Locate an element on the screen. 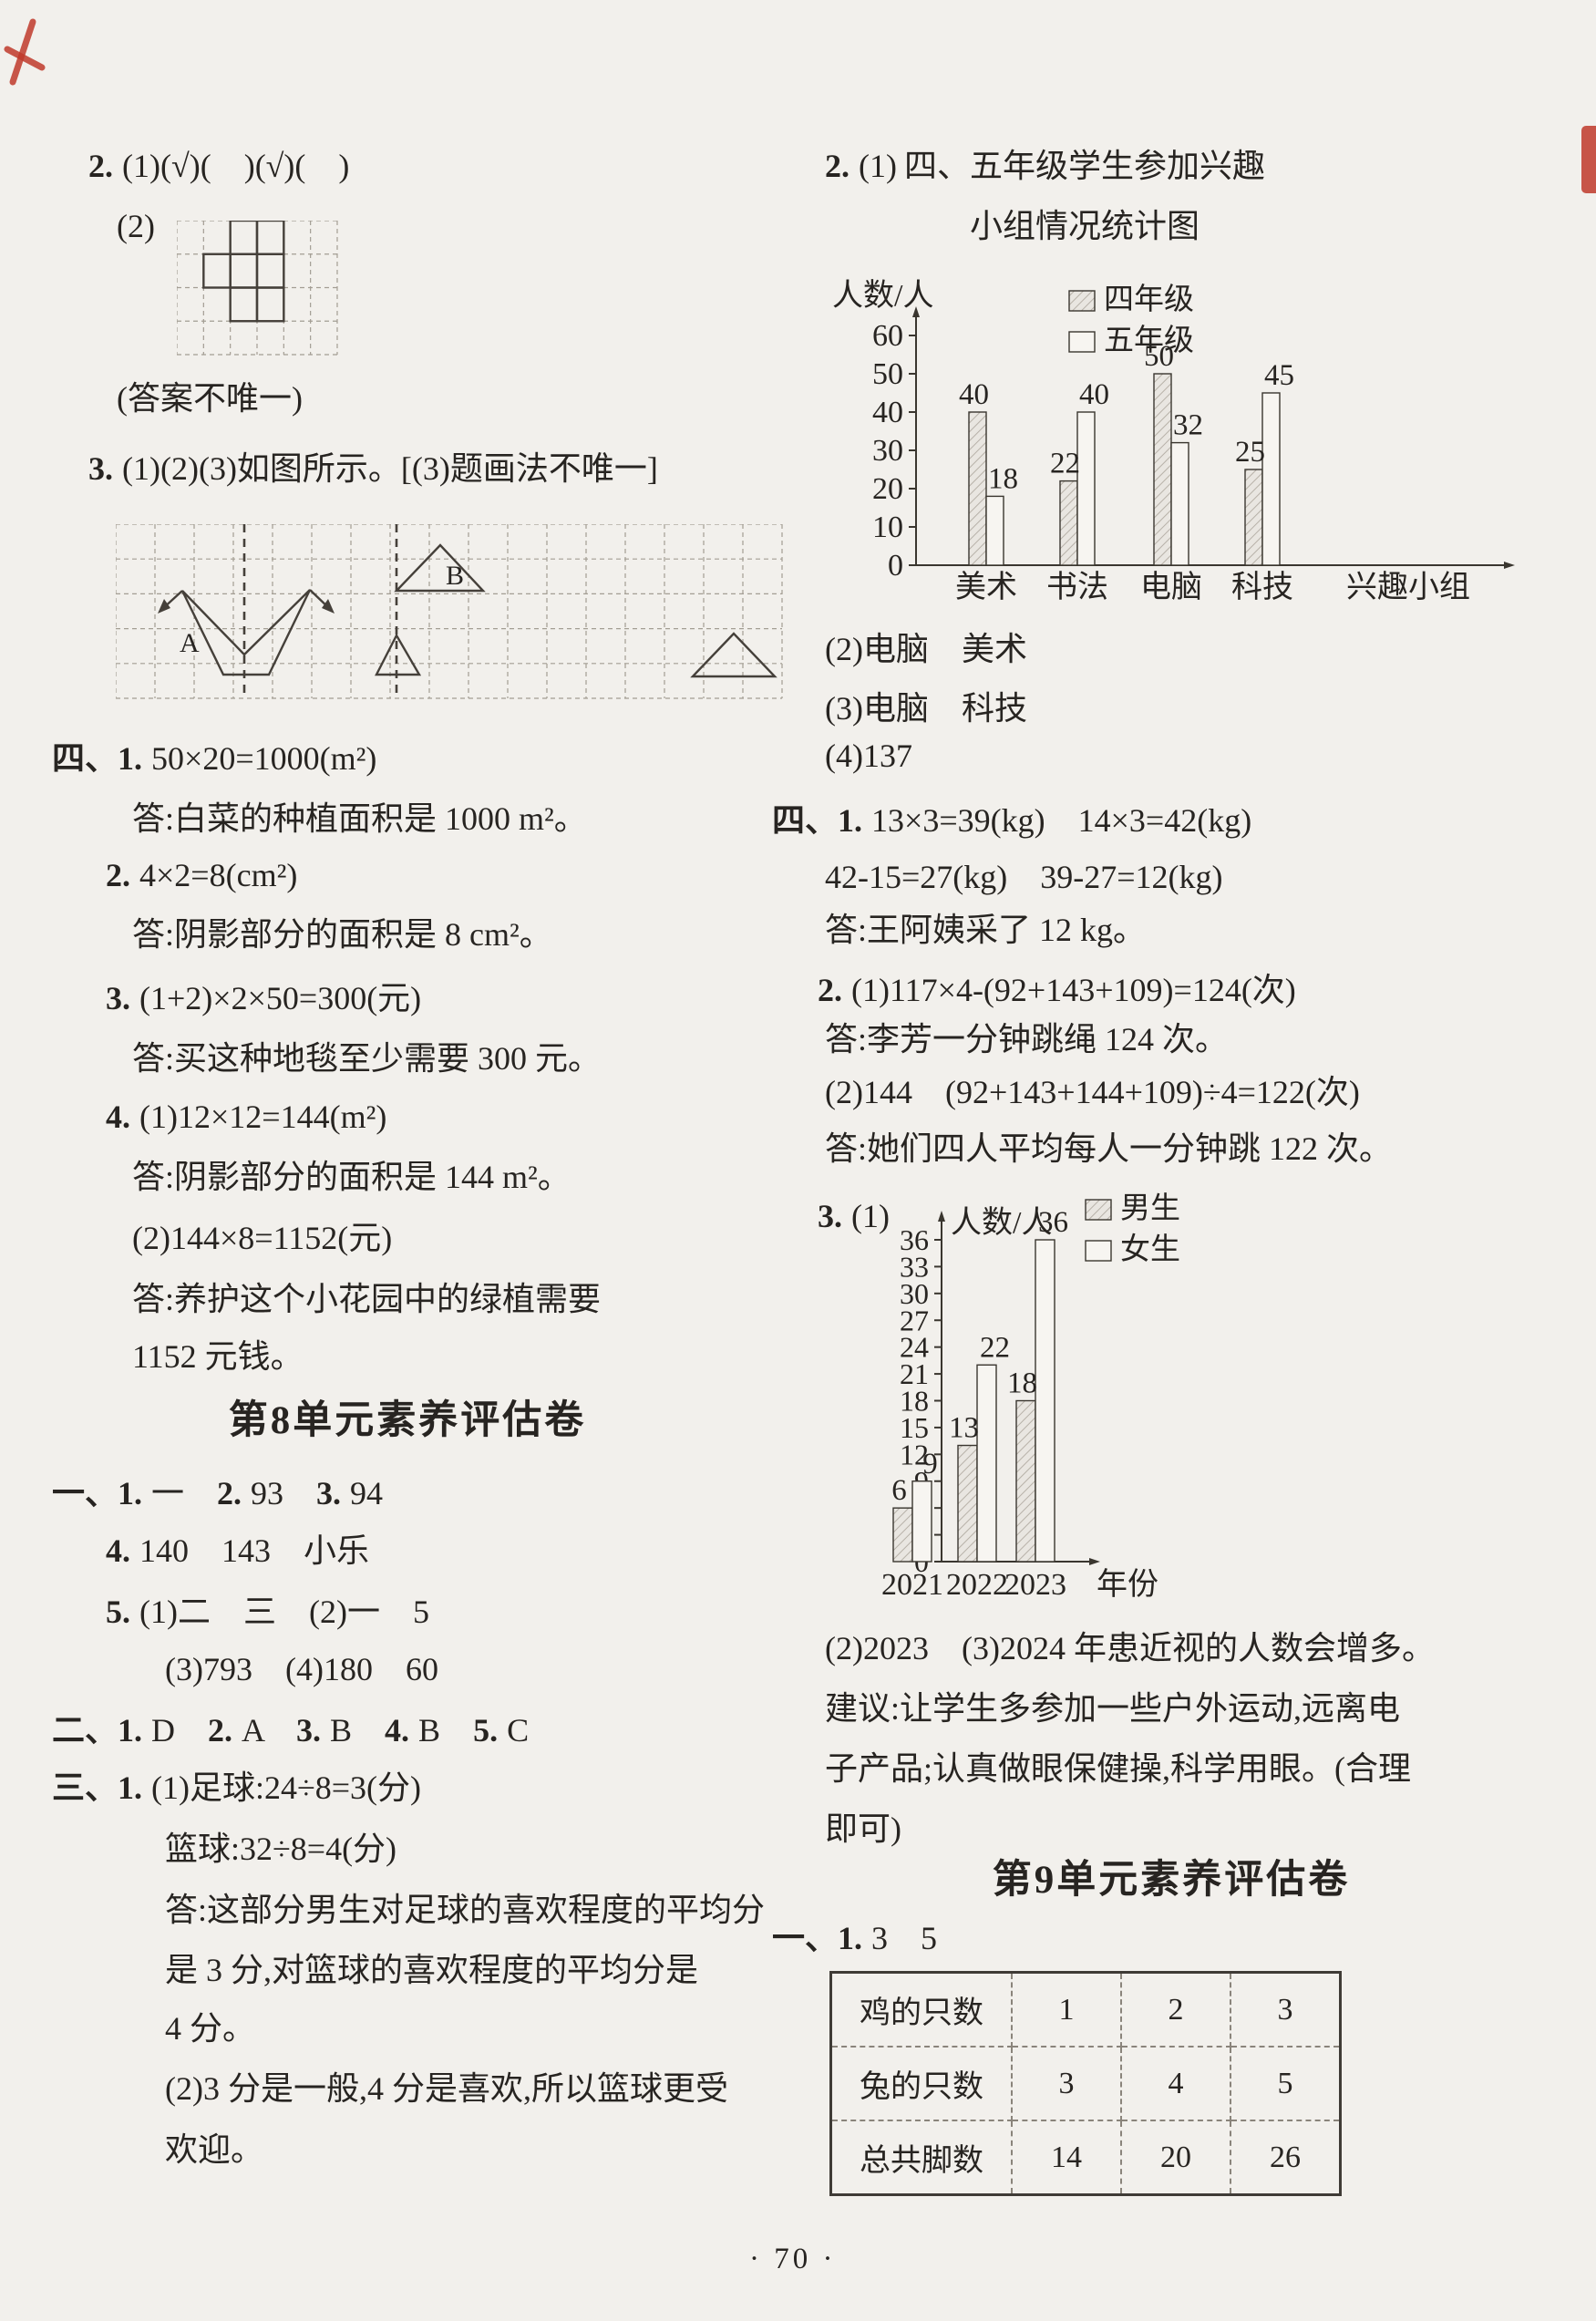 This screenshot has height=2321, width=1596. answer-grid-svg is located at coordinates (257, 287).